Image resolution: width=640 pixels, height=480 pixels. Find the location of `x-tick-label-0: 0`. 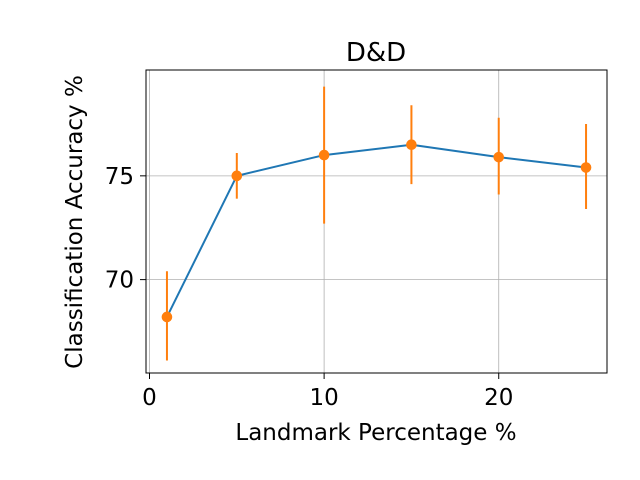

x-tick-label-0: 0 is located at coordinates (149, 398).